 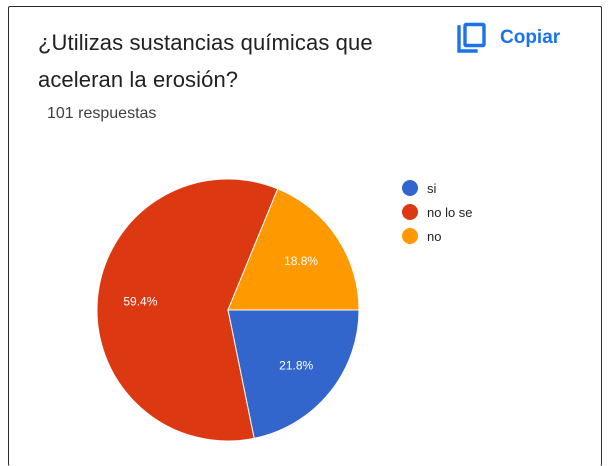 I want to click on copy-label: Copiar, so click(x=530, y=37).